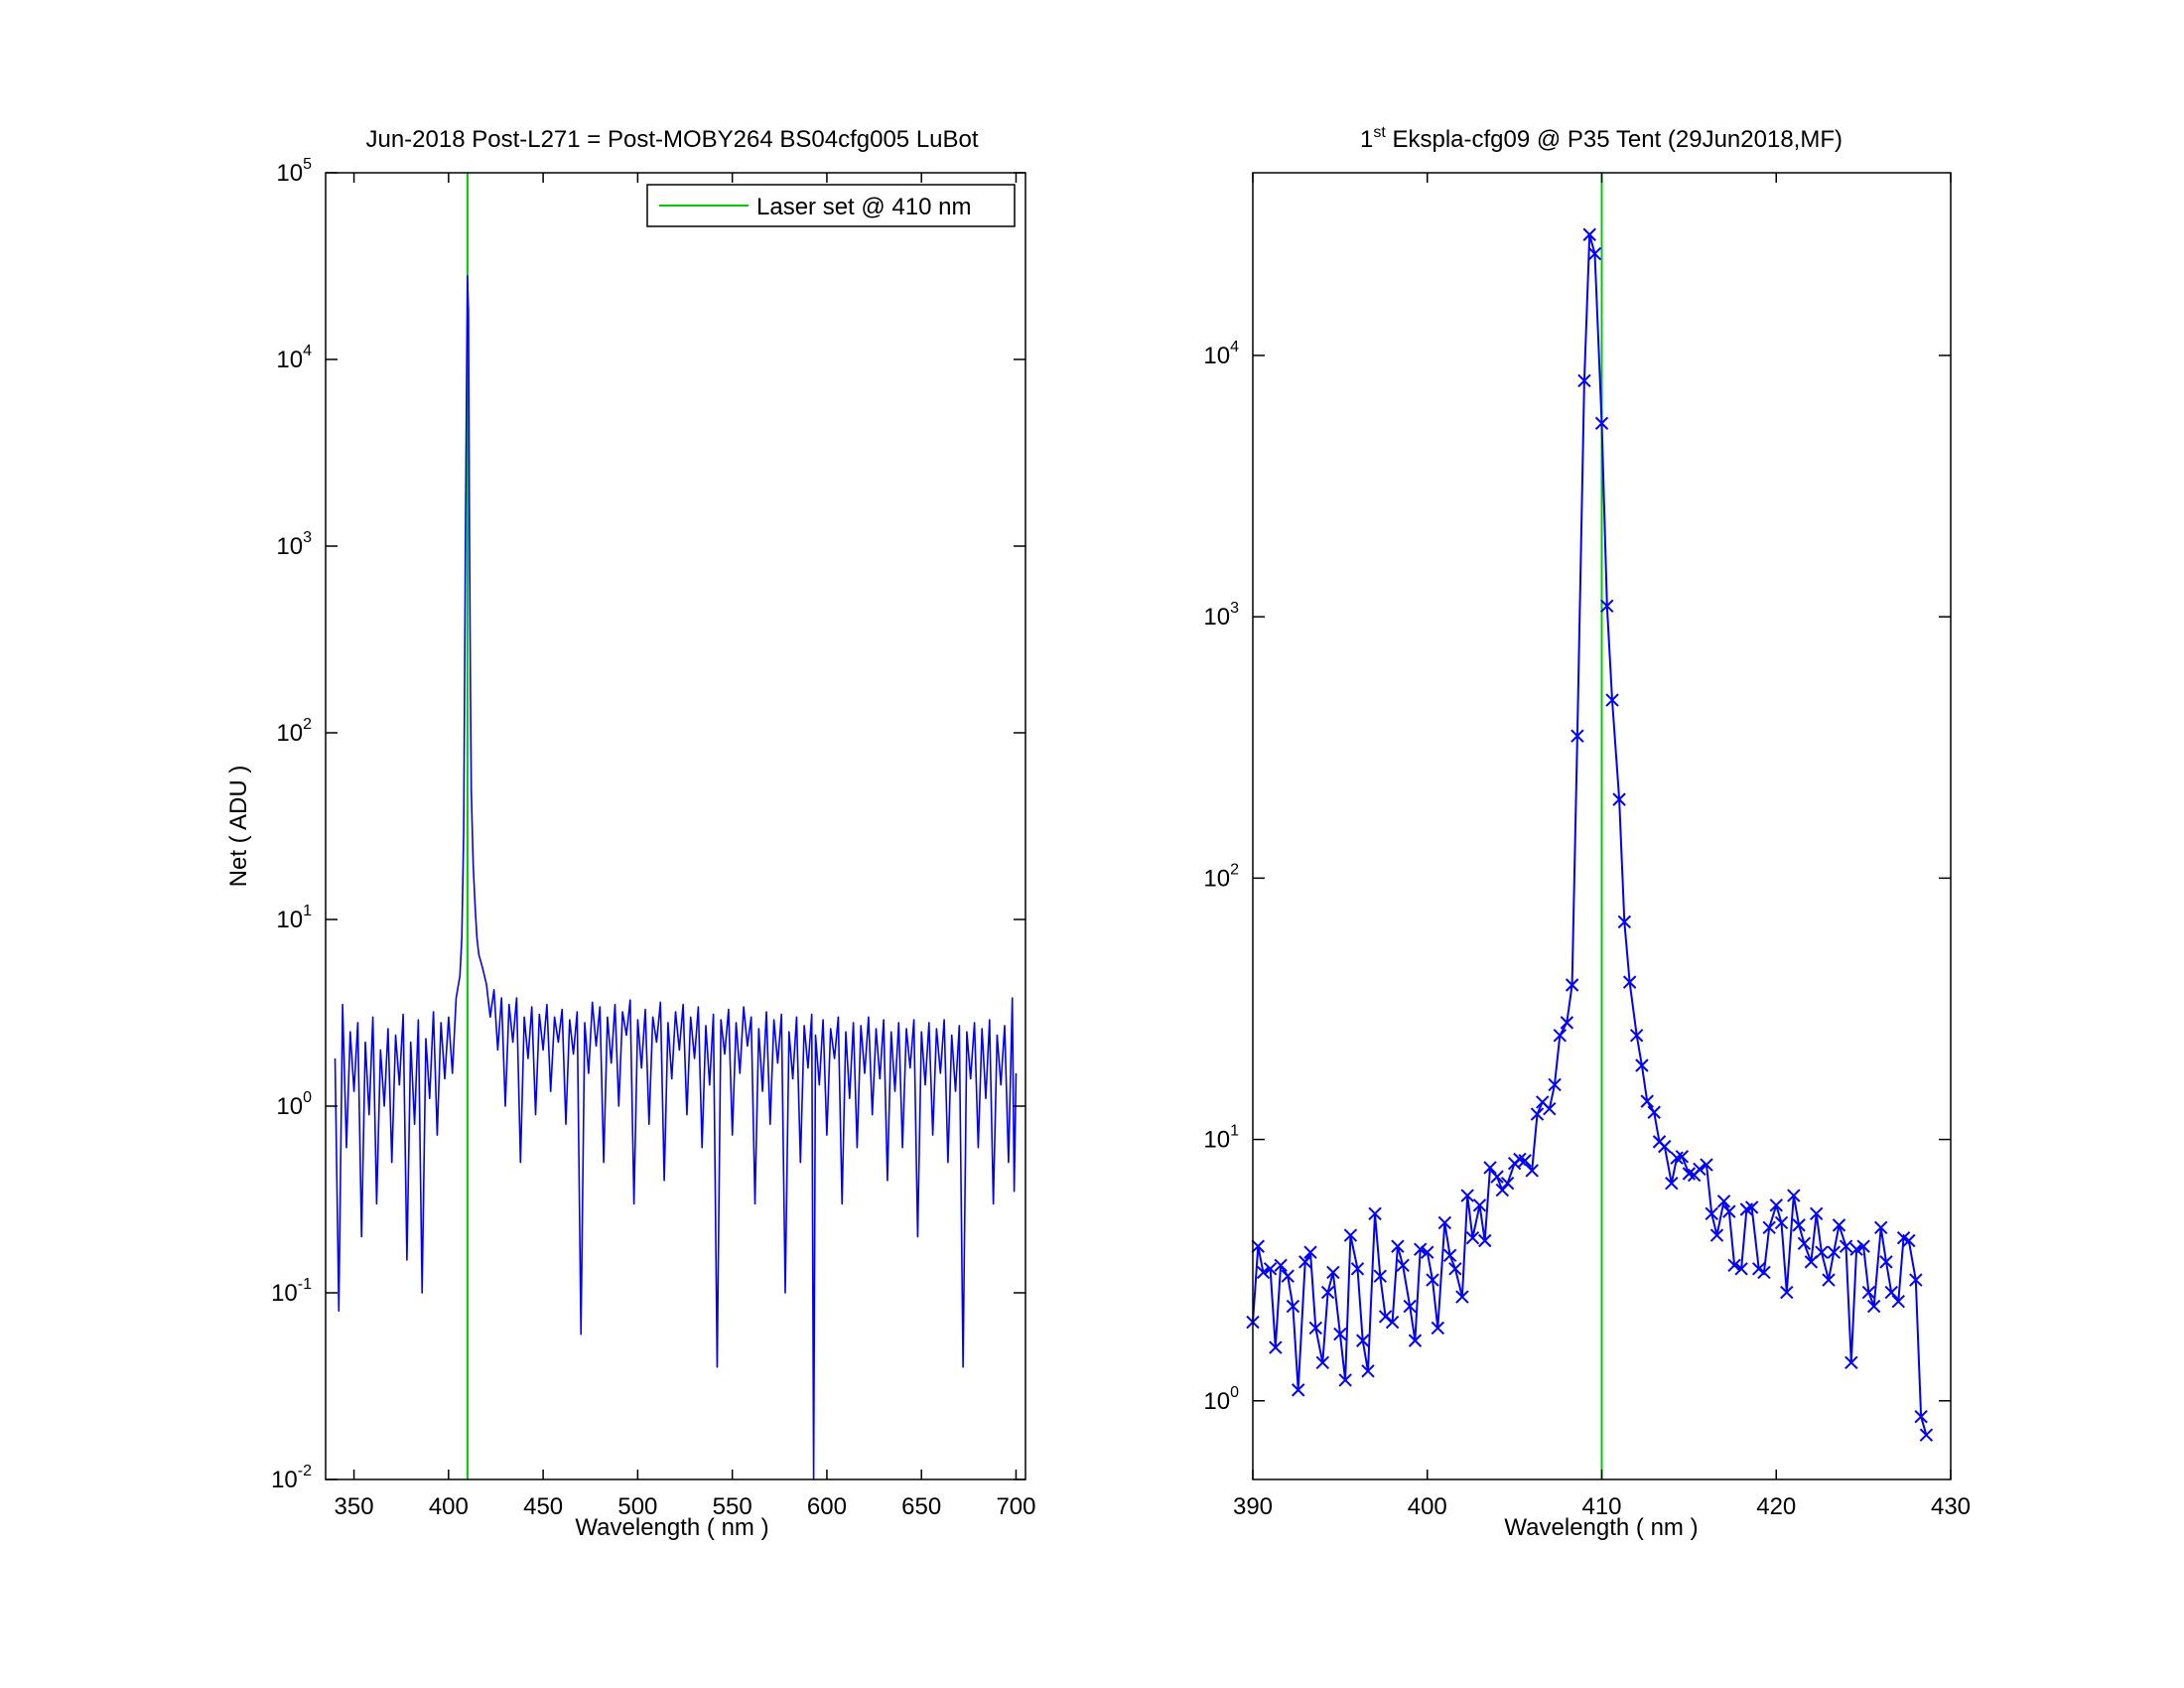 This screenshot has height=1688, width=2184. I want to click on right-x-tick-label: 430, so click(1951, 1506).